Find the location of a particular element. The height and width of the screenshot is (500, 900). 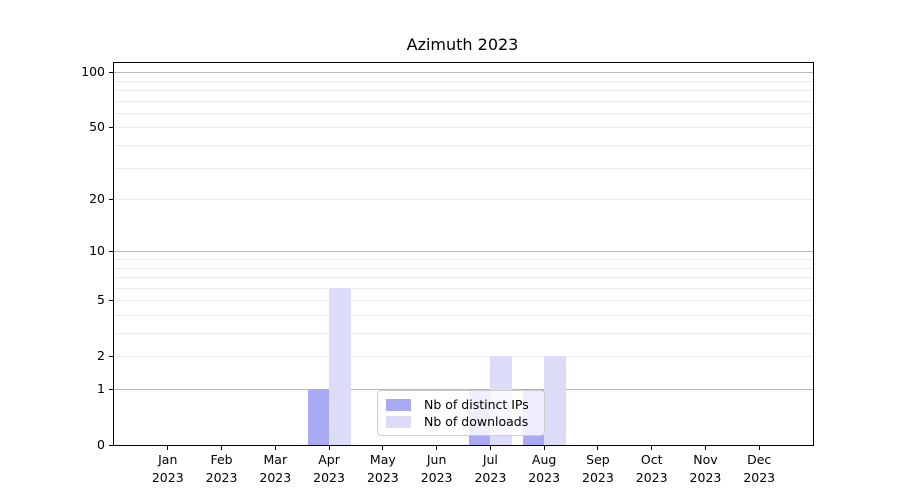

legend-item-downloads: Nb of downloads is located at coordinates (461, 421).